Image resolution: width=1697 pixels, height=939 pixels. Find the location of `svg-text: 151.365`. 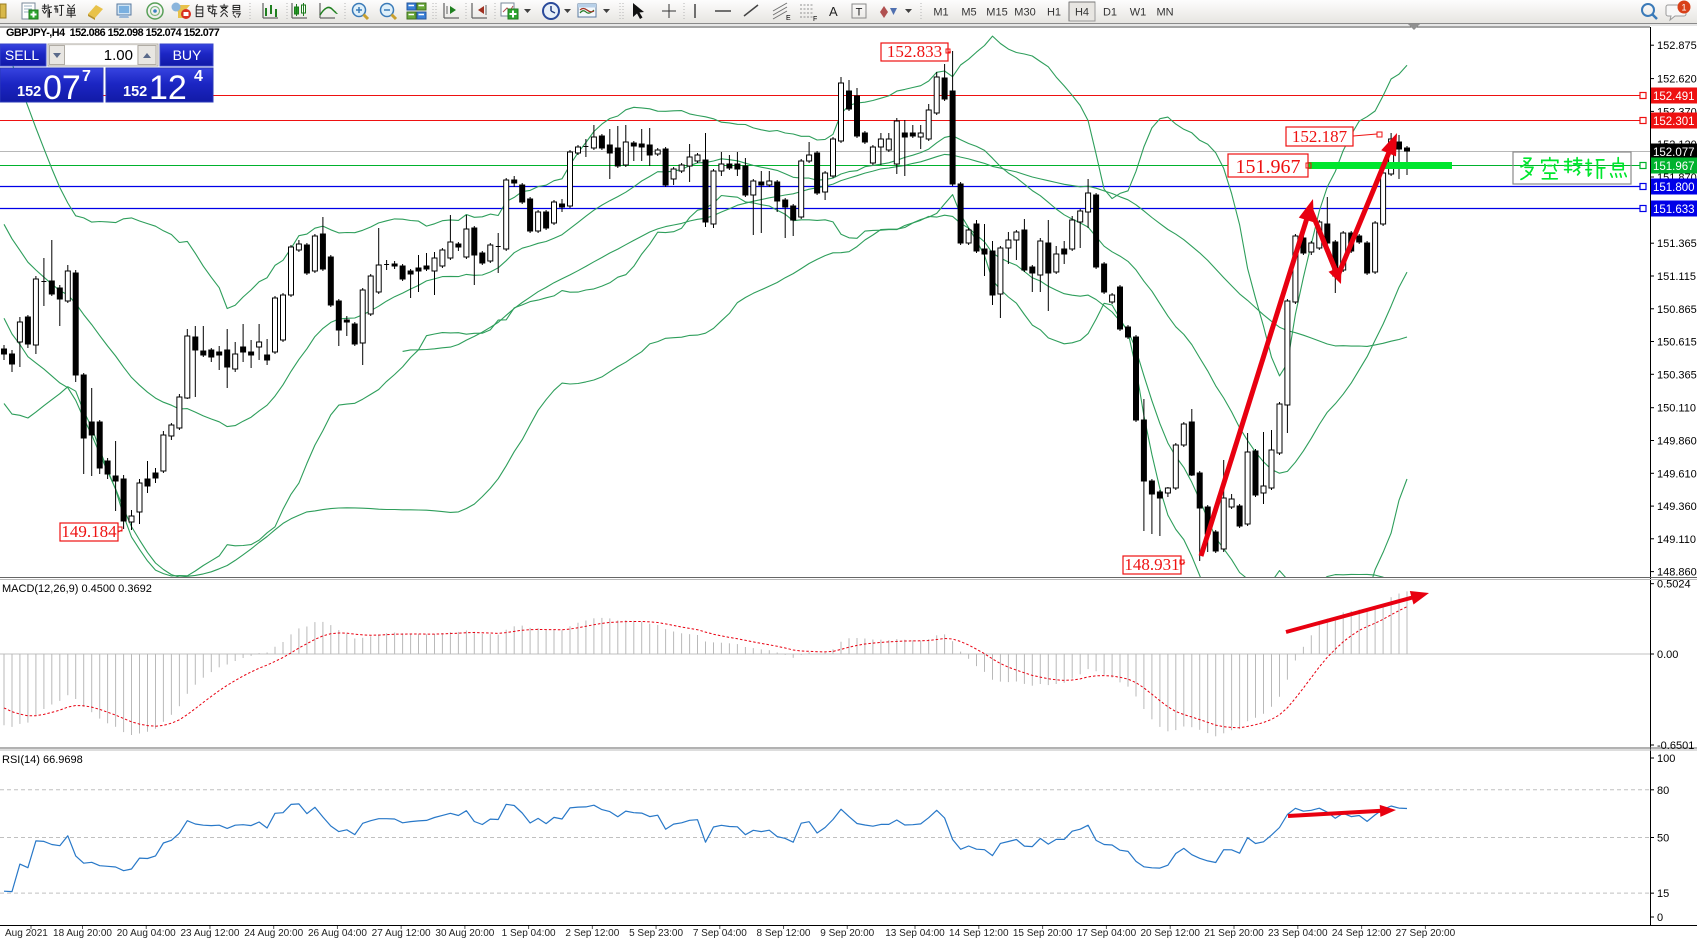

svg-text: 151.365 is located at coordinates (1677, 244).